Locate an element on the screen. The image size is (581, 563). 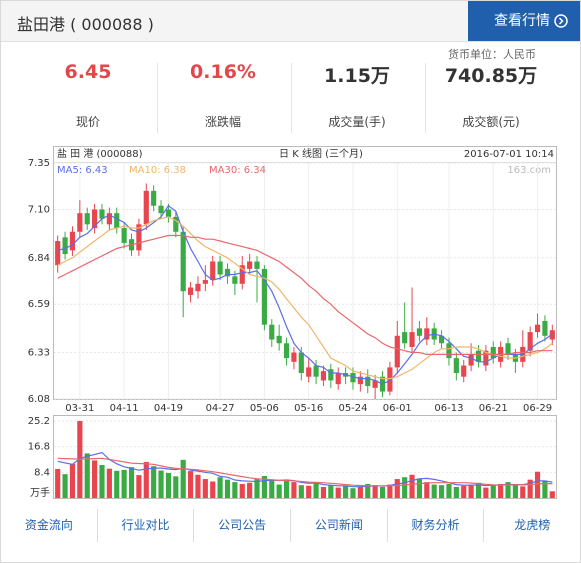
arrow-icon is located at coordinates (561, 21).